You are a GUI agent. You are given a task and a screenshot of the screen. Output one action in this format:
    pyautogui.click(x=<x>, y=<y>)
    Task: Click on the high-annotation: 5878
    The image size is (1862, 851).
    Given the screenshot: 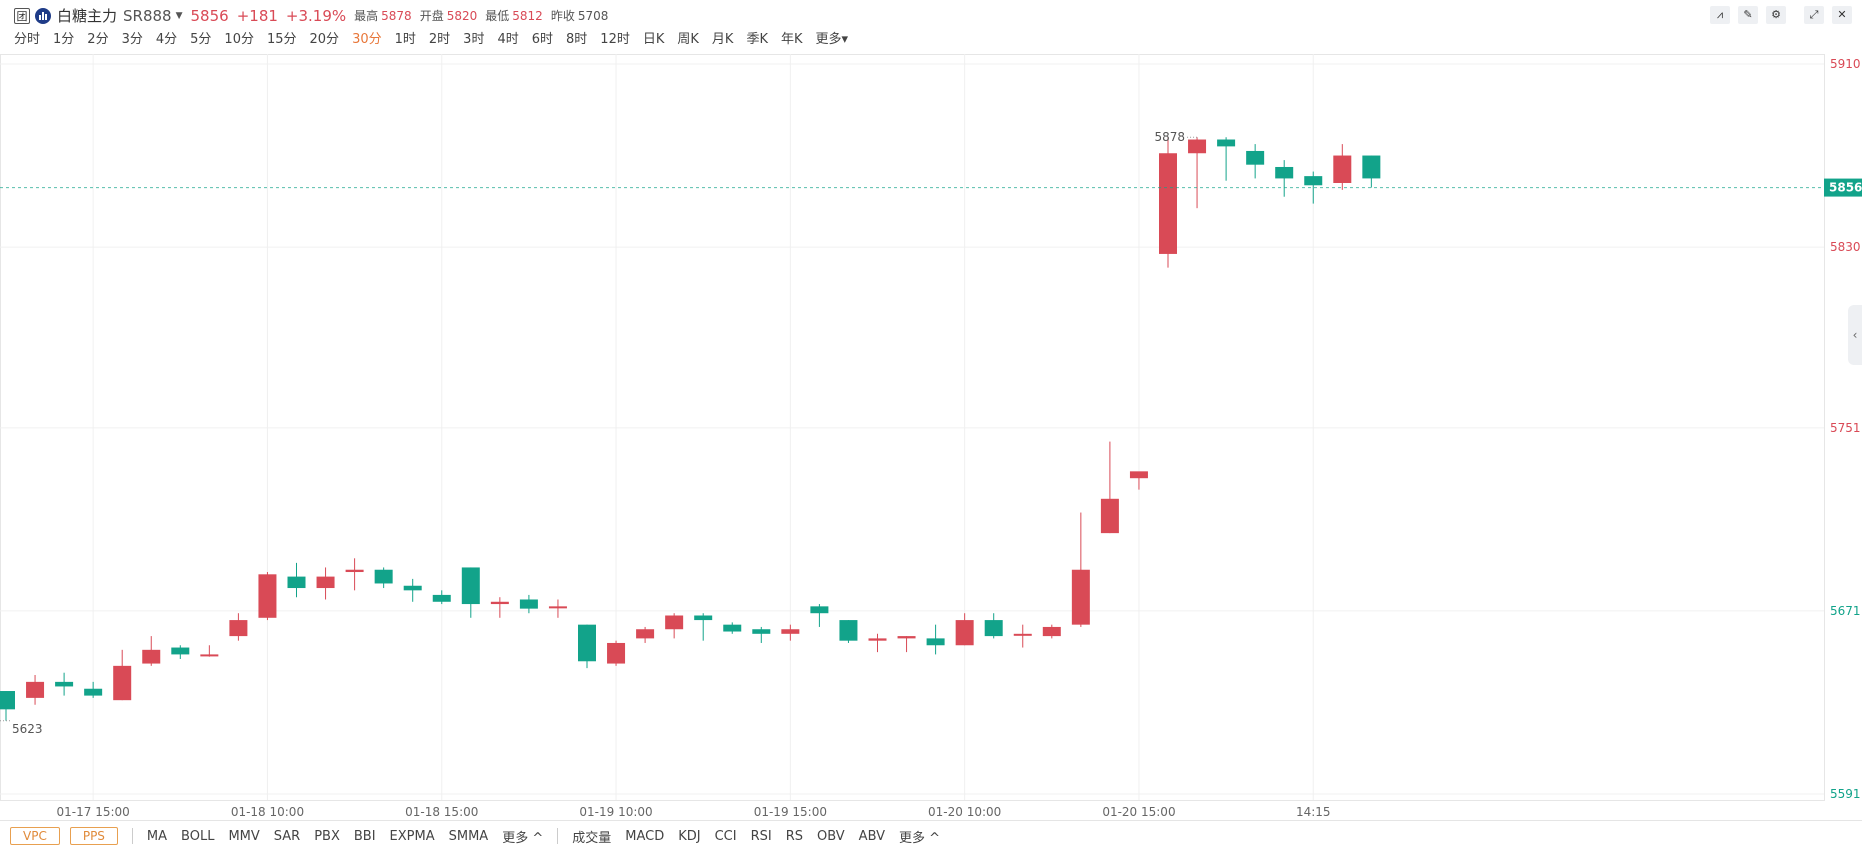 What is the action you would take?
    pyautogui.click(x=1170, y=137)
    